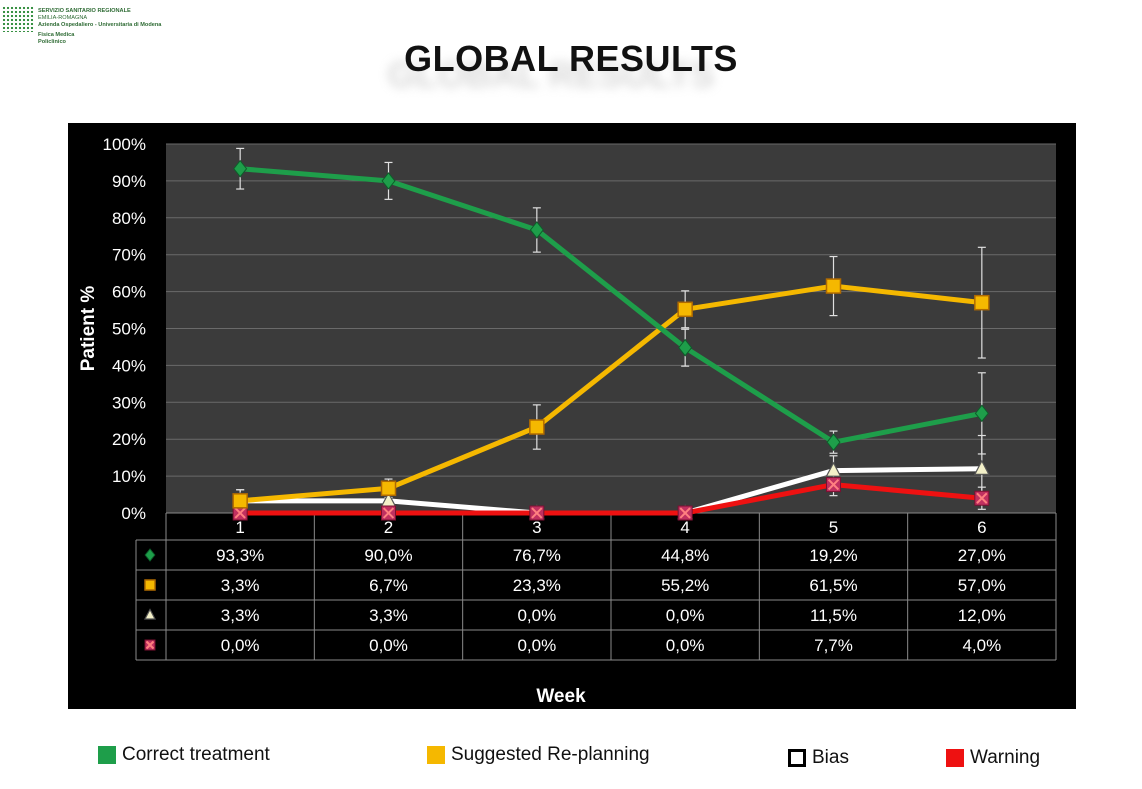 The width and height of the screenshot is (1142, 789). What do you see at coordinates (1005, 757) in the screenshot?
I see `legend-label: Warning` at bounding box center [1005, 757].